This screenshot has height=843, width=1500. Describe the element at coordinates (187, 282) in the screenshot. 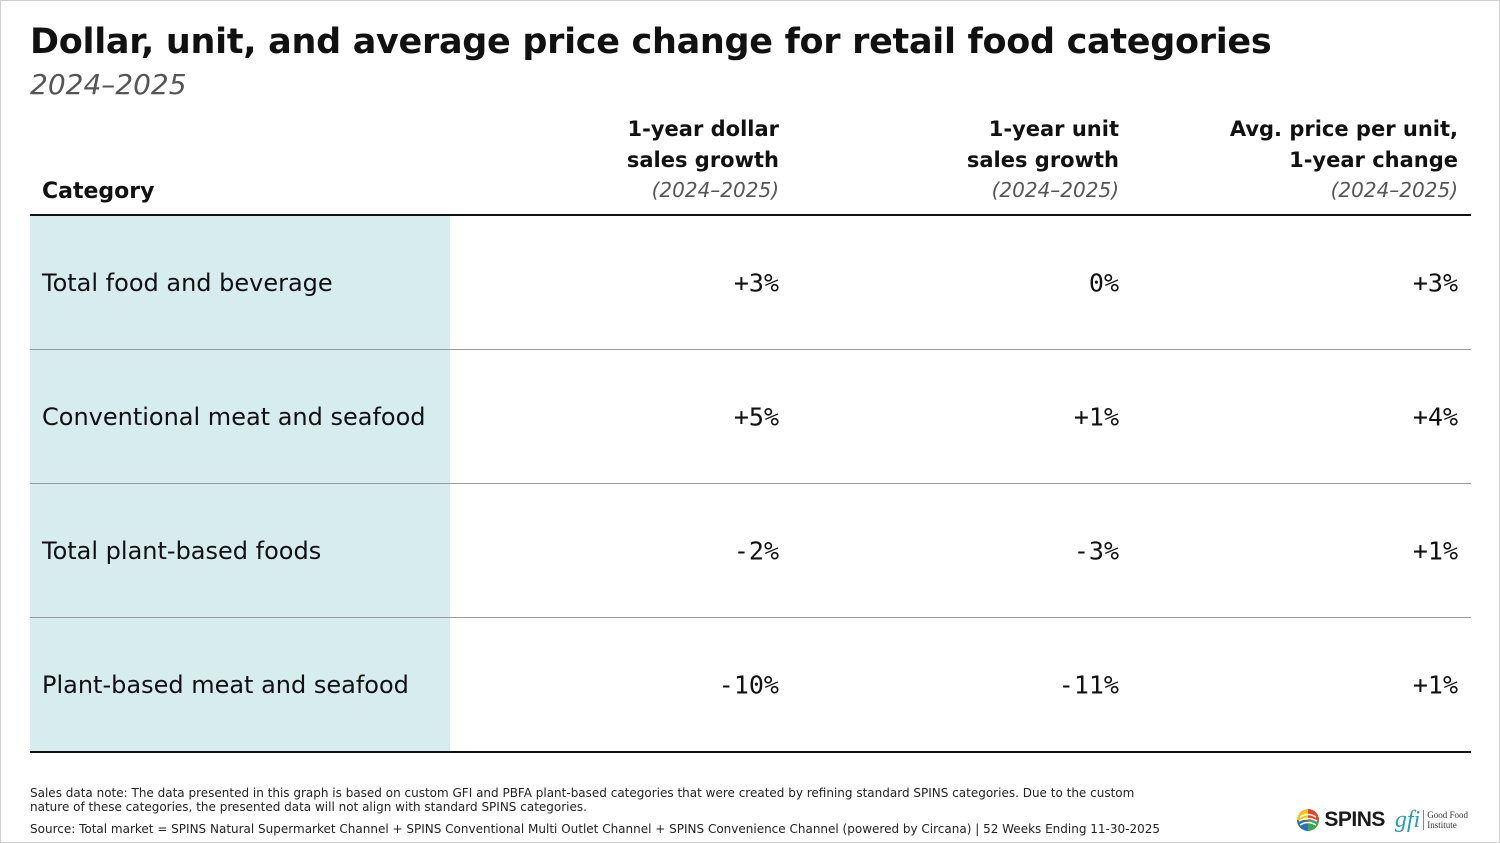

I see `row-category: Total food and beverage` at that location.